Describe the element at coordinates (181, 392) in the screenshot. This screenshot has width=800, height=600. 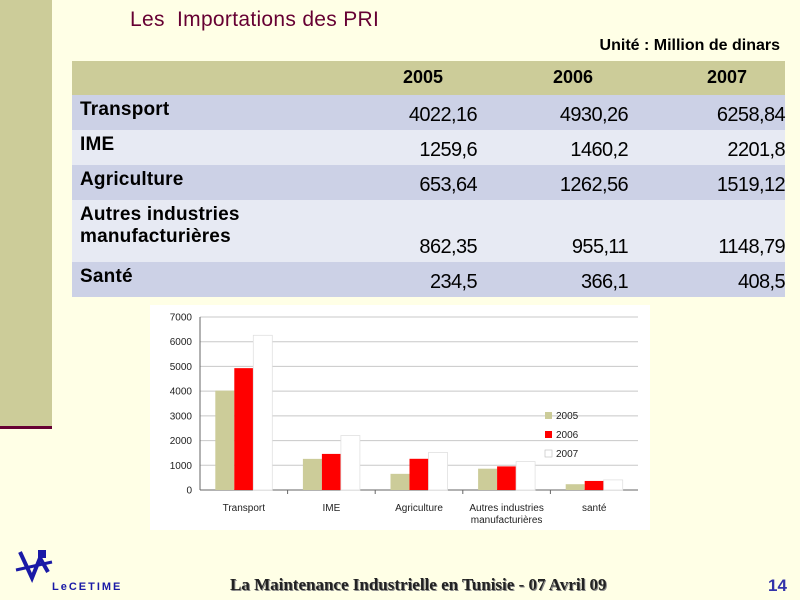
I see `y-tick-label: 4000` at that location.